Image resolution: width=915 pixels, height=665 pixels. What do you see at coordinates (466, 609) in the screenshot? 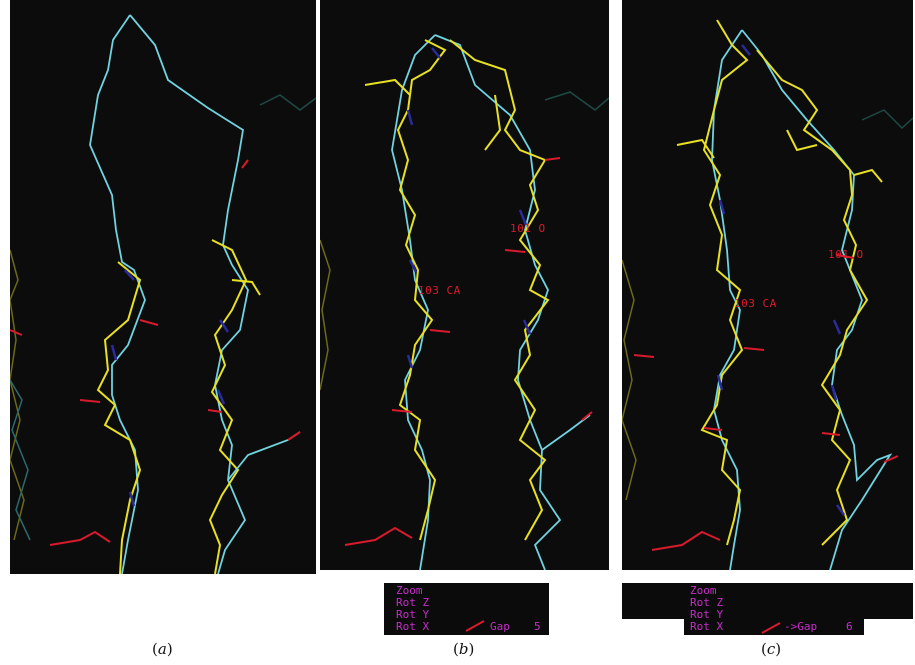
I see `view-control-menu-b: Zoom Rot Z Rot Y Rot X Gap 5` at bounding box center [466, 609].